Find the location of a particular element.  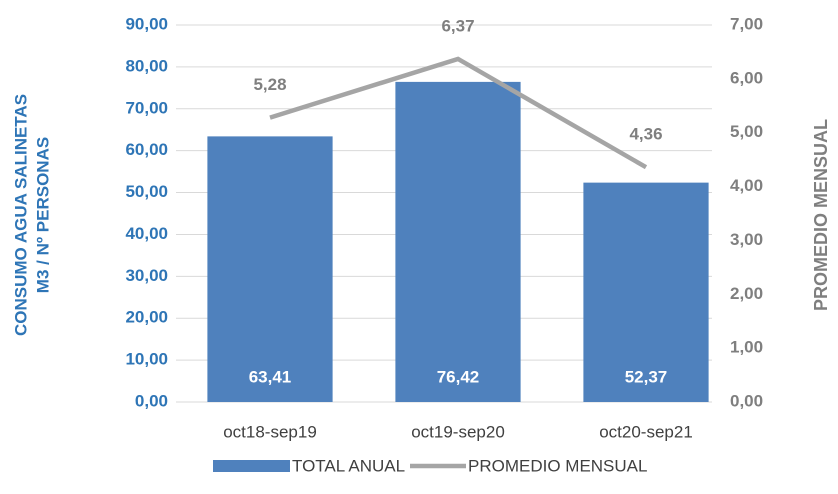

y2-tick-label: 3,00 is located at coordinates (746, 239).